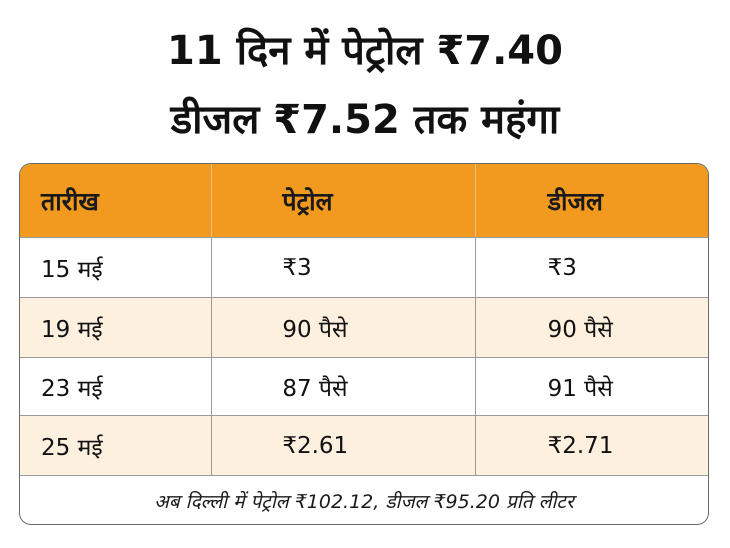 This screenshot has height=548, width=730. Describe the element at coordinates (344, 386) in the screenshot. I see `petrol-cell: 87 पैसे` at that location.